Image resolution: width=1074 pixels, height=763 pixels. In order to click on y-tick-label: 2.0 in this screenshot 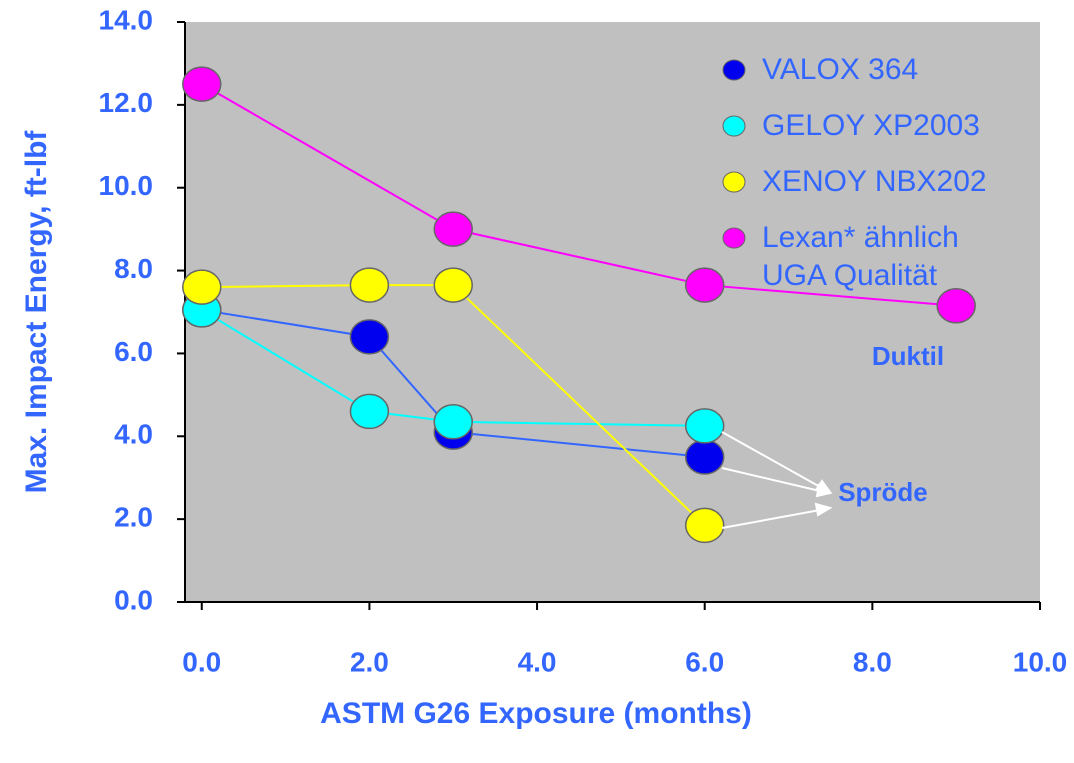, I will do `click(133, 517)`.